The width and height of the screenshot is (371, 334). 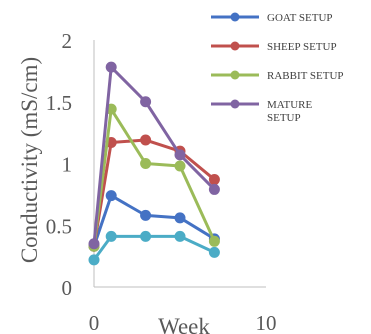 What do you see at coordinates (67, 165) in the screenshot?
I see `y-tick-label: 1` at bounding box center [67, 165].